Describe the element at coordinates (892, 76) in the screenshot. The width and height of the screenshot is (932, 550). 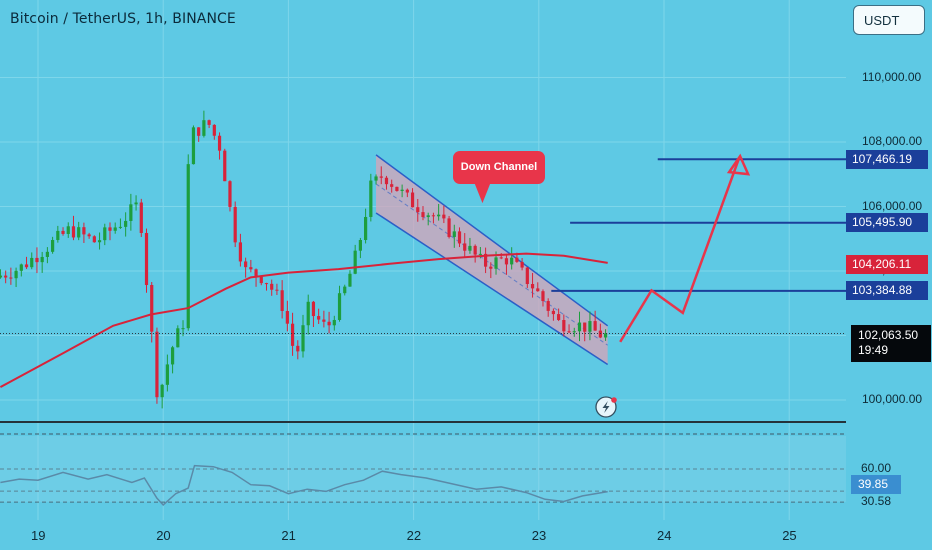
I see `price-axis-label: 110,000.00` at that location.